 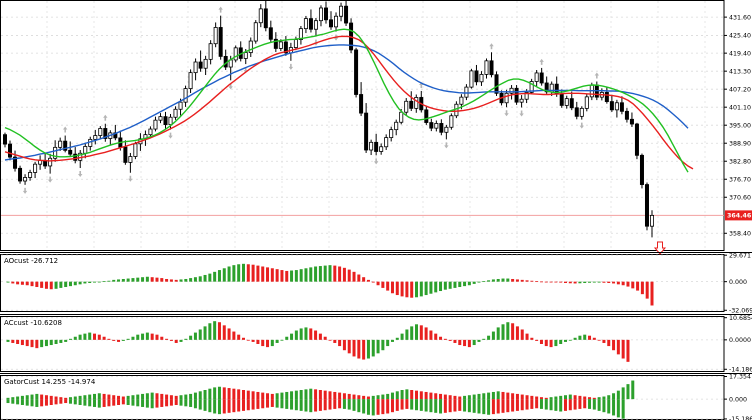 I want to click on price-tick-label: 413.30, so click(x=740, y=71).